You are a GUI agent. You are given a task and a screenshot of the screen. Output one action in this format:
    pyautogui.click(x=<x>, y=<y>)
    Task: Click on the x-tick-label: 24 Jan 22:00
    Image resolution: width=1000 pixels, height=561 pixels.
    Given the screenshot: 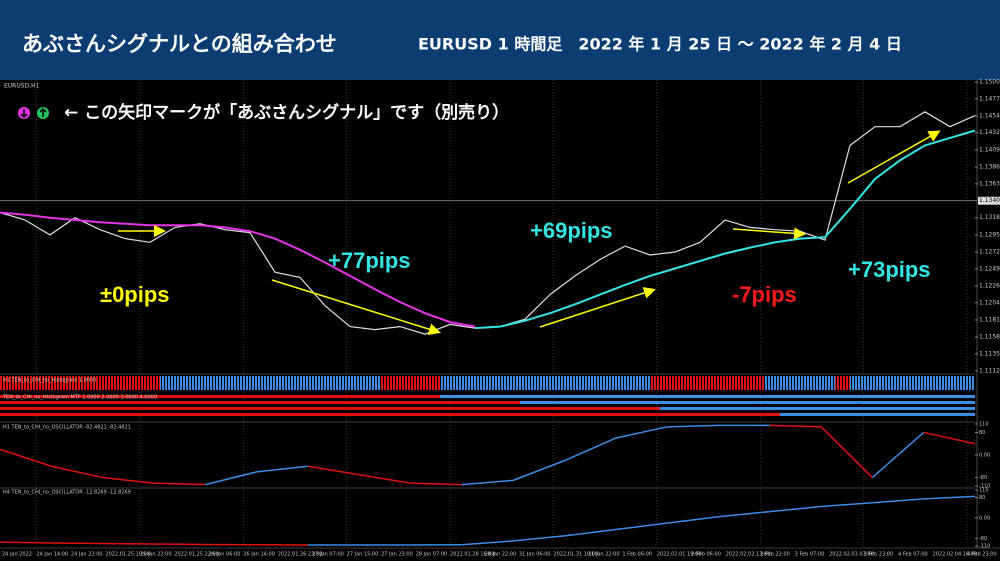 What is the action you would take?
    pyautogui.click(x=87, y=555)
    